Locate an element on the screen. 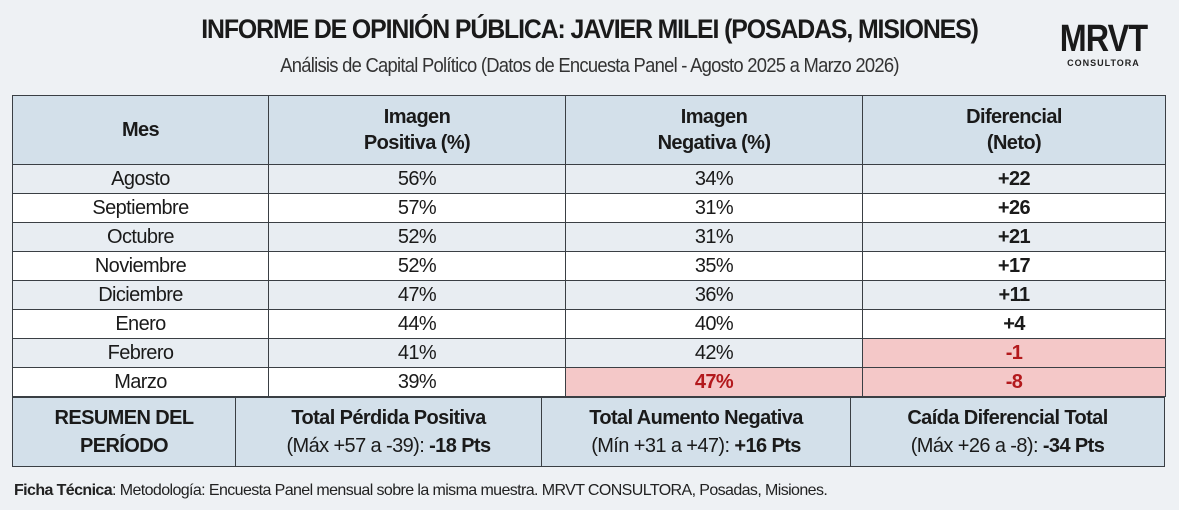 Image resolution: width=1179 pixels, height=510 pixels. table-row: Agosto 56% 34% +22 is located at coordinates (589, 179).